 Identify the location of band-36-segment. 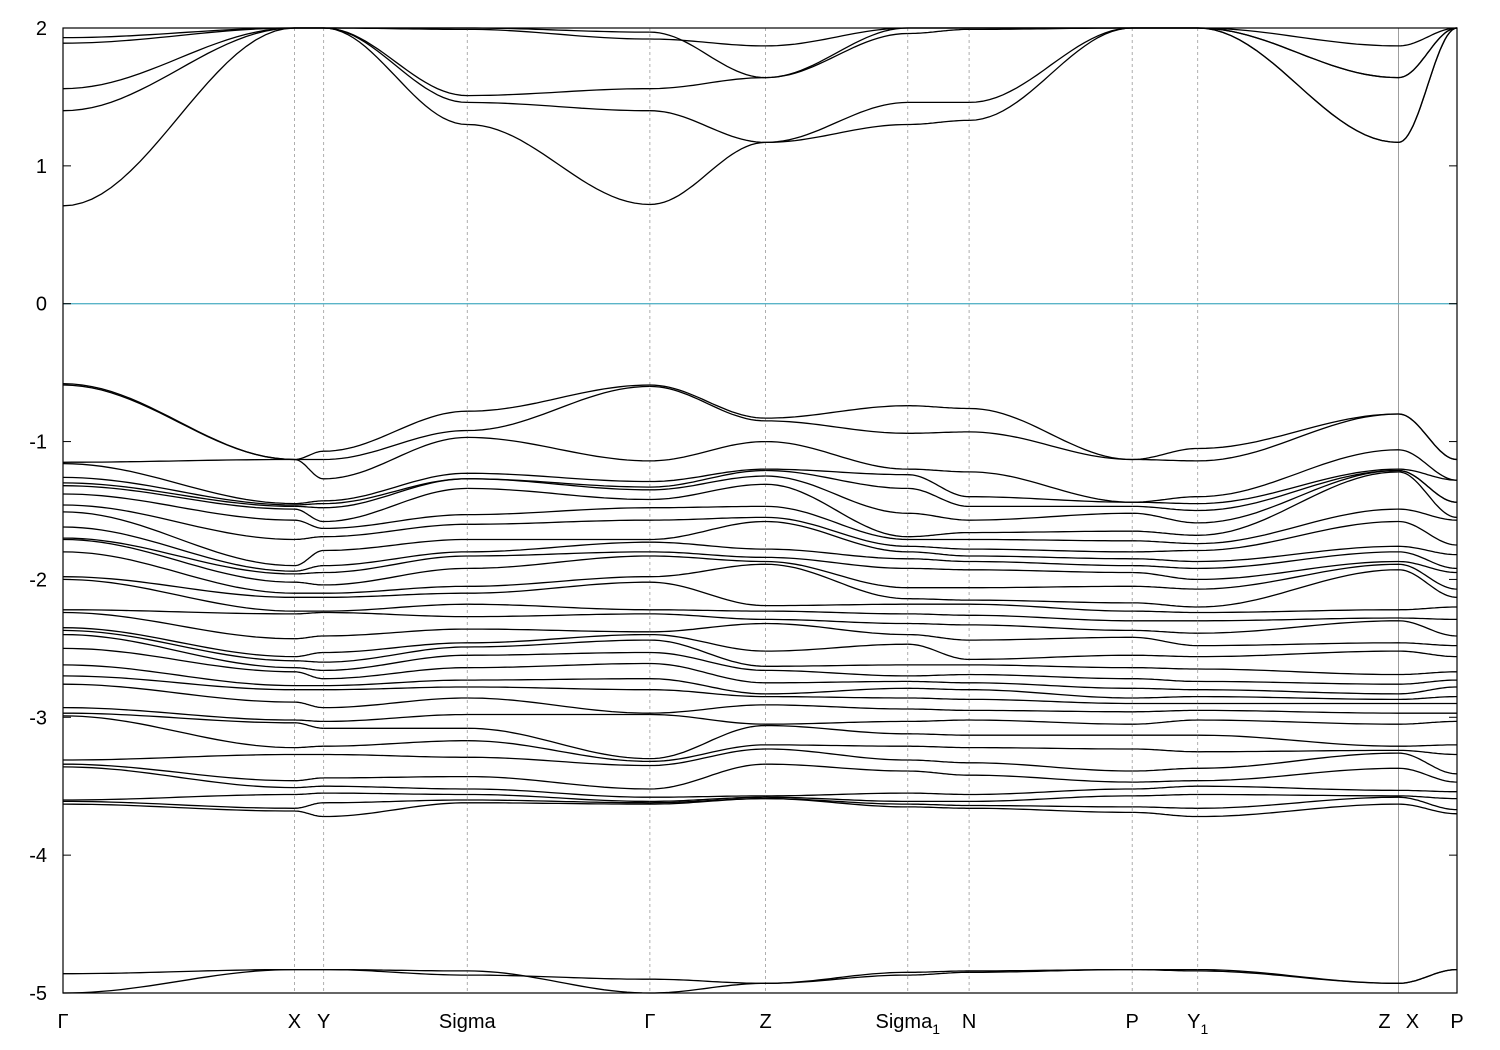
(558, 793).